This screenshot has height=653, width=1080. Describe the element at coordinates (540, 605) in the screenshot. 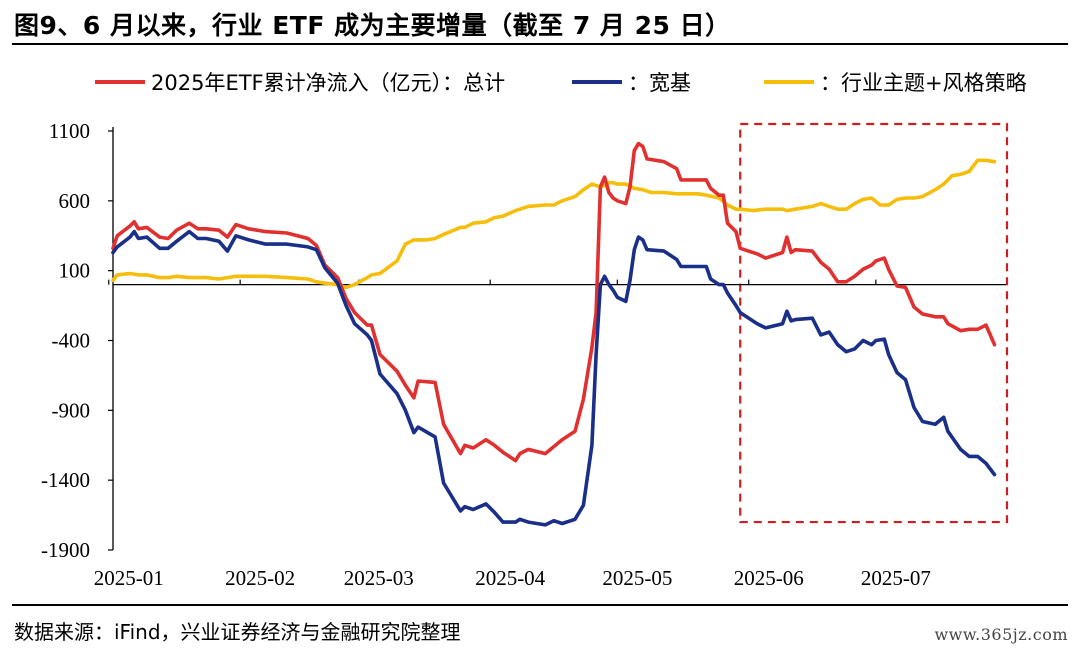

I see `source-divider` at that location.